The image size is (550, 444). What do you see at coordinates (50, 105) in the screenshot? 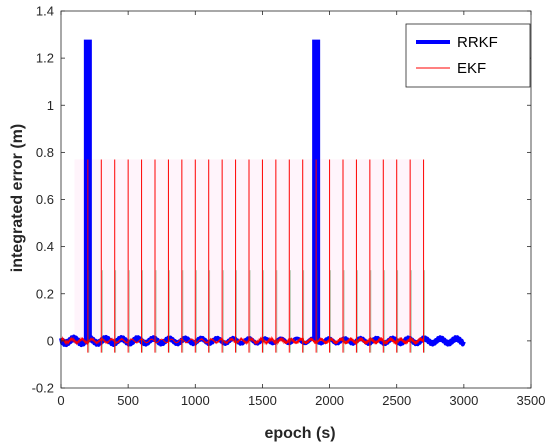
I see `y-tick-label: 1` at bounding box center [50, 105].